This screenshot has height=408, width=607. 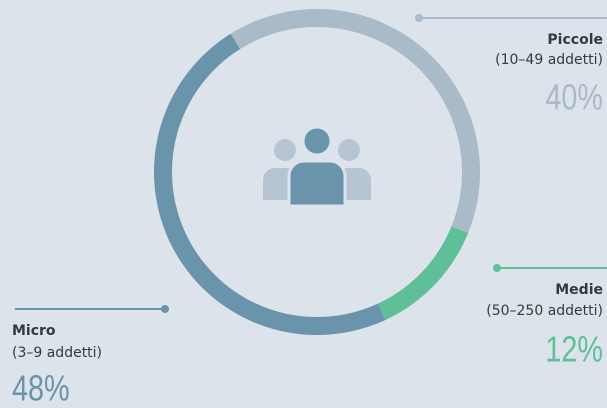 I want to click on category-label: Micro, so click(x=34, y=331).